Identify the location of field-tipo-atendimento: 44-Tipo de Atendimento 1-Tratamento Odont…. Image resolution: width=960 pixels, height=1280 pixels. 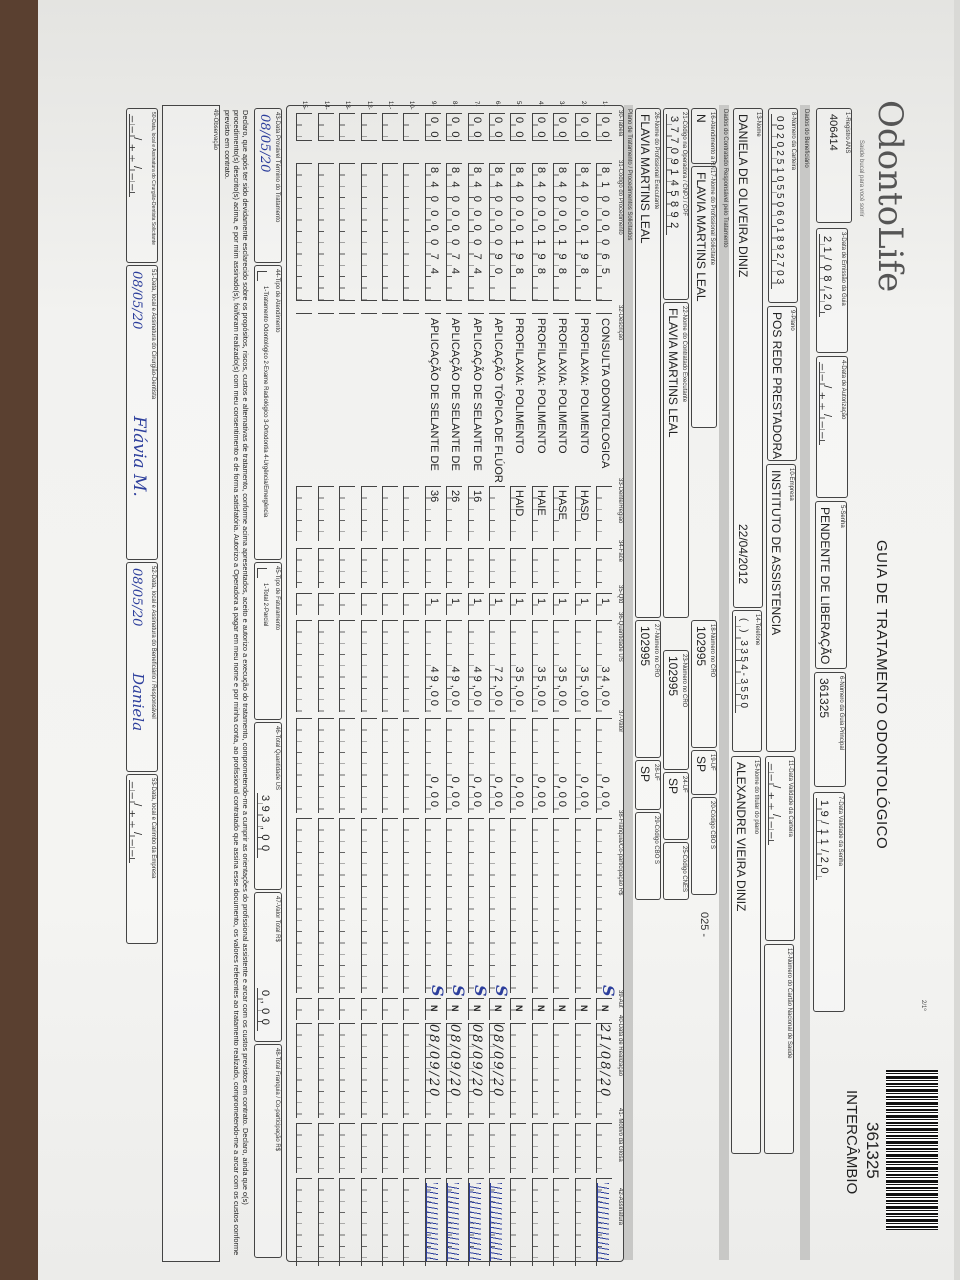
(268, 412).